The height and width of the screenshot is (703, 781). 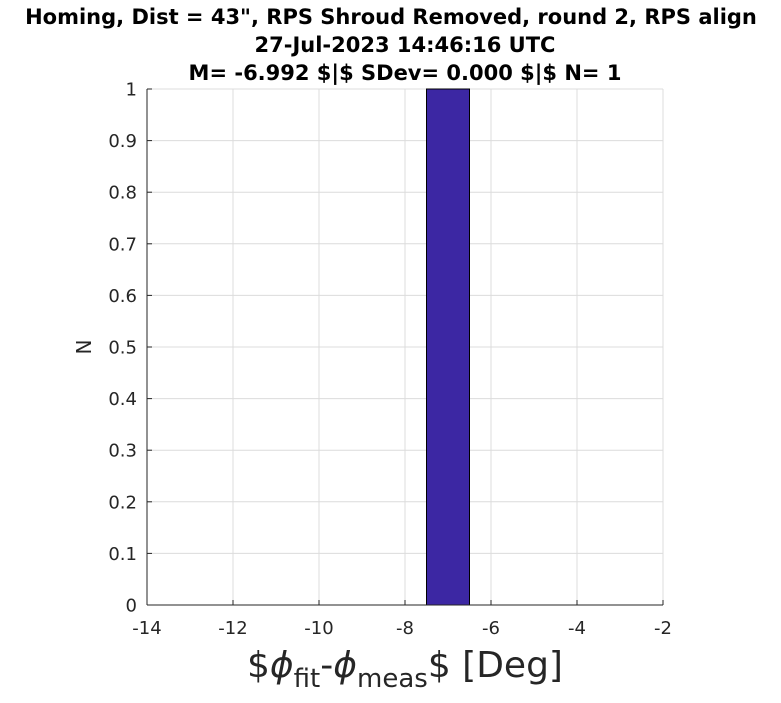 What do you see at coordinates (318, 628) in the screenshot?
I see `x-tick-label: -10` at bounding box center [318, 628].